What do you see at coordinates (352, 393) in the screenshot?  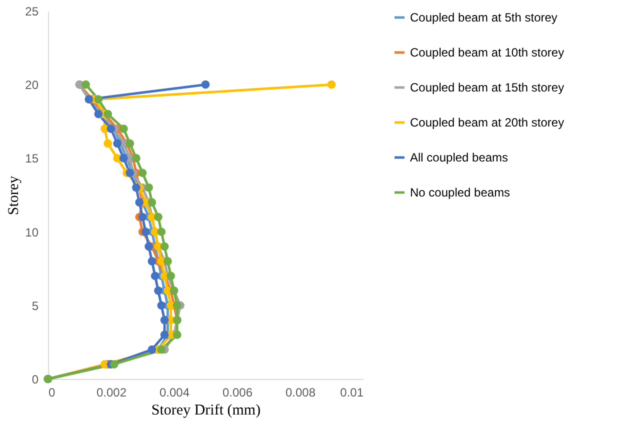 I see `x-tick-label: 0.01` at bounding box center [352, 393].